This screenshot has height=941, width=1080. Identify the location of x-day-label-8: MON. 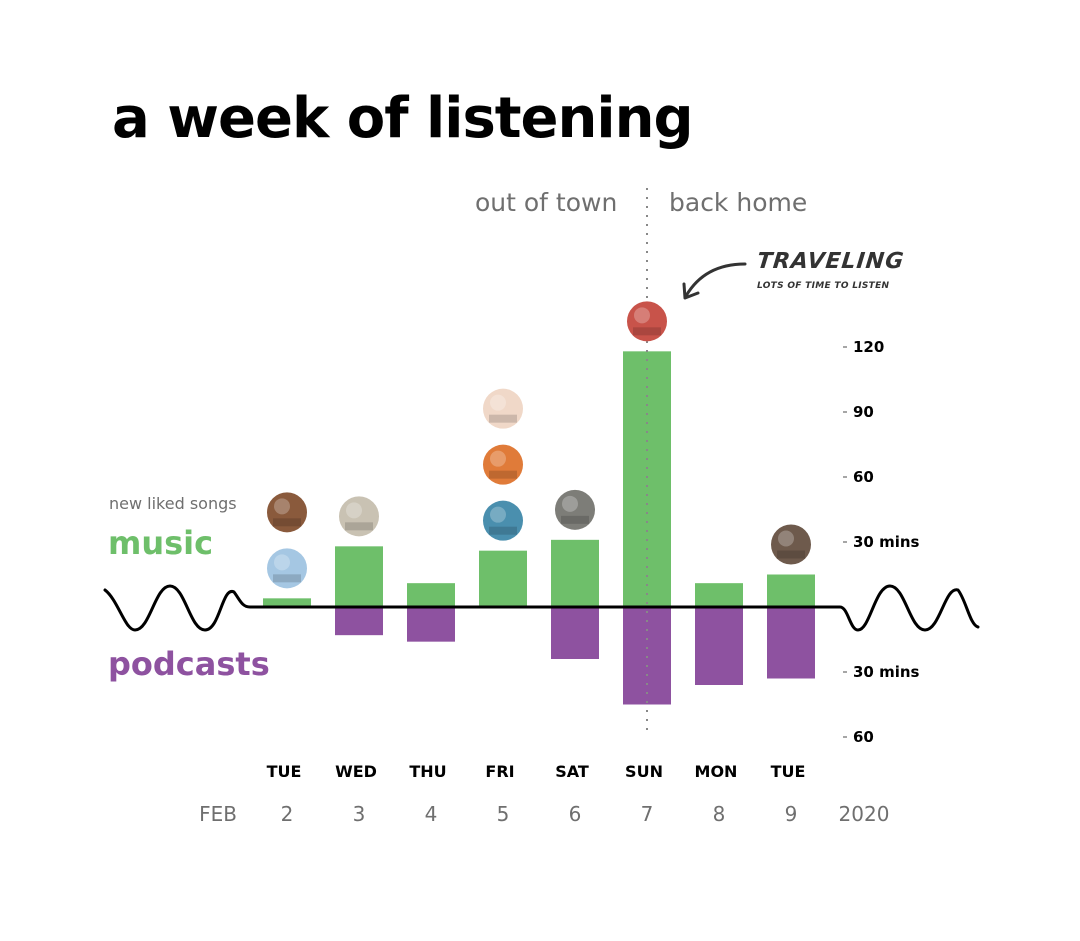
(716, 771).